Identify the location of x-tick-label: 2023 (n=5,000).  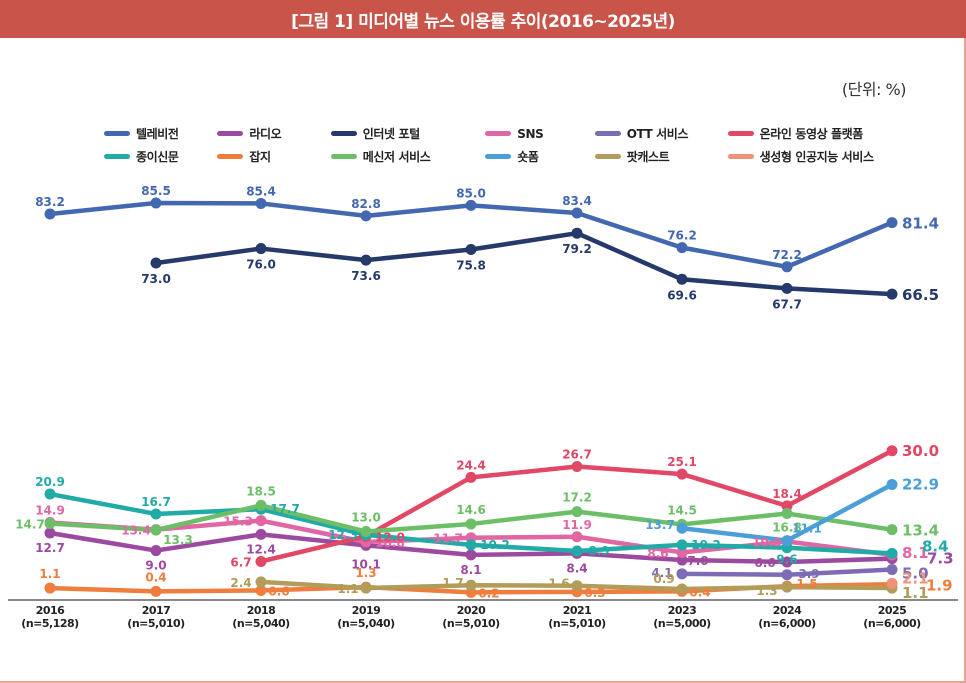
(682, 617).